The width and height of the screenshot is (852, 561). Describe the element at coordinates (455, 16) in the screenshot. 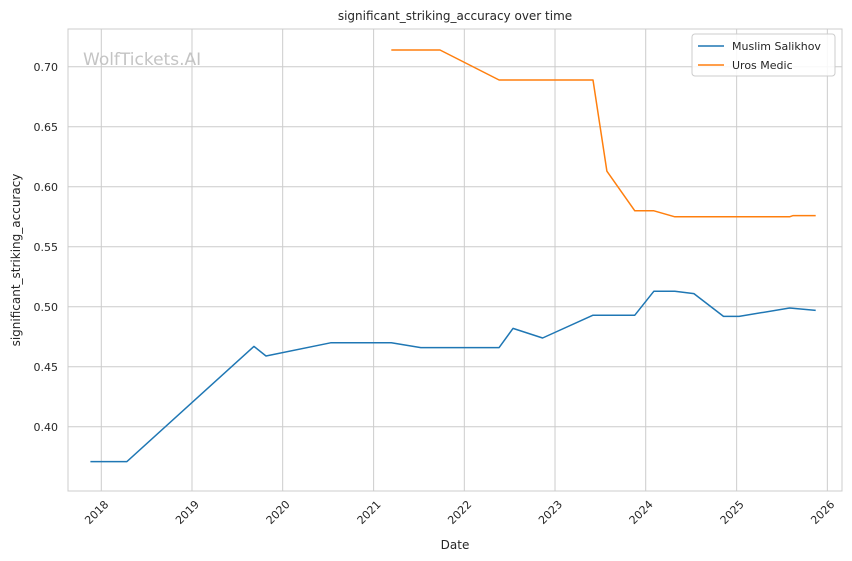

I see `chart-title: significant_striking_accuracy over time` at that location.